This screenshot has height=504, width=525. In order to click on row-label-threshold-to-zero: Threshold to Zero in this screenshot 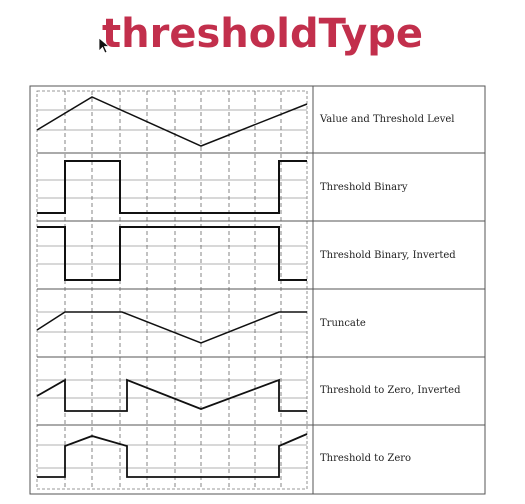, I will do `click(365, 458)`.